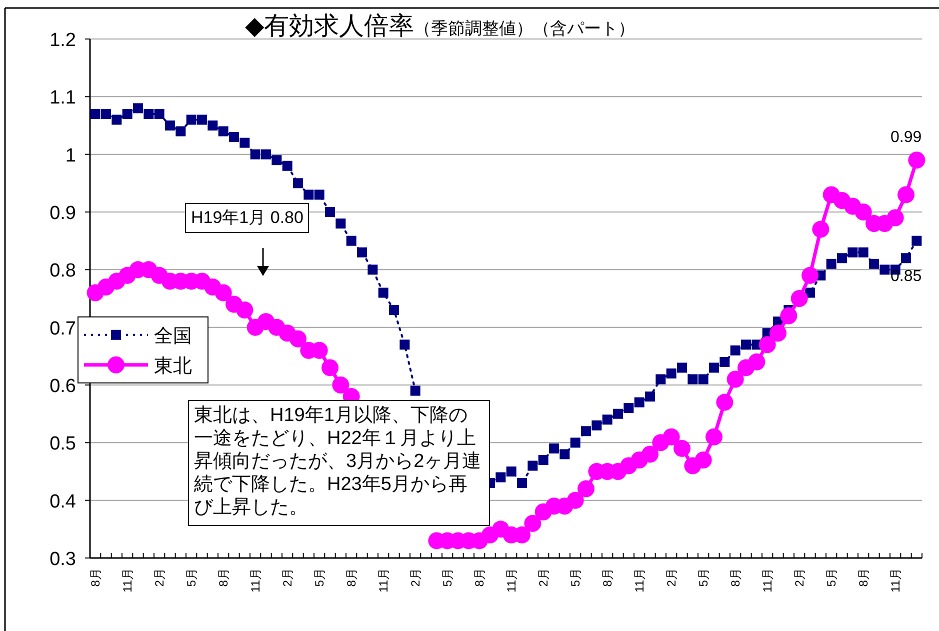 The image size is (939, 631). What do you see at coordinates (525, 28) in the screenshot?
I see `chart-subtitle: （季節調整値）（含パート）` at bounding box center [525, 28].